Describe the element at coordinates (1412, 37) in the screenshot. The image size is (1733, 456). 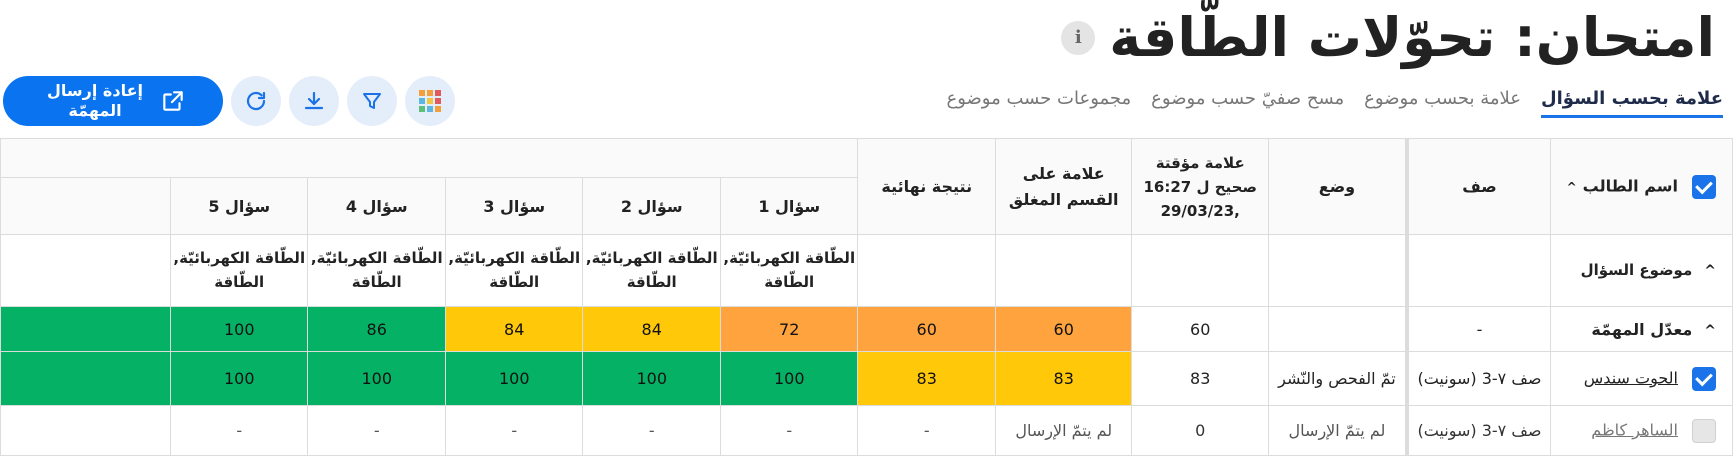
I see `page-title: امتحان: تحوّلات الطّاقة` at that location.